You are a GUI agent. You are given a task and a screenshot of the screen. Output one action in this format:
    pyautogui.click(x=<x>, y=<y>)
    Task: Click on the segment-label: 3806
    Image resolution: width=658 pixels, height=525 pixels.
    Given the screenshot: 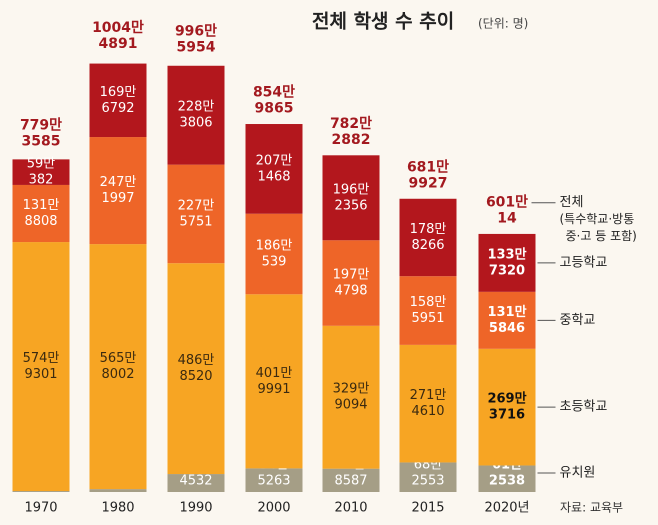 What is the action you would take?
    pyautogui.click(x=195, y=123)
    